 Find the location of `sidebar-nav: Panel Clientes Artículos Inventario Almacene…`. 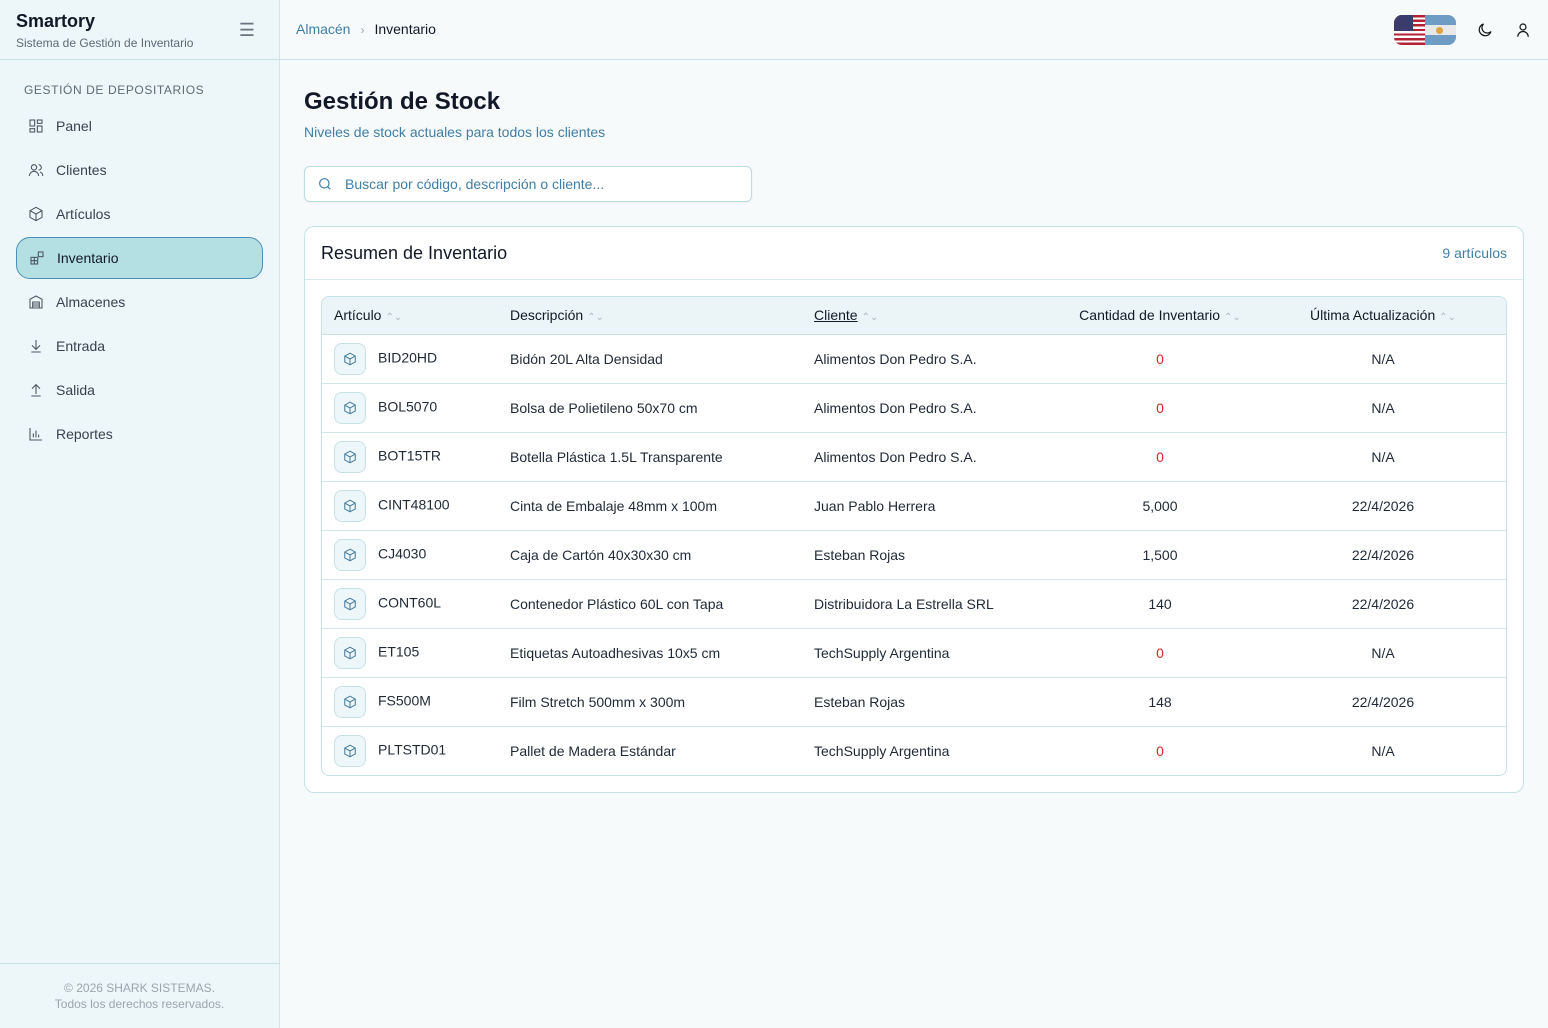

sidebar-nav: Panel Clientes Artículos Inventario Almacene… is located at coordinates (139, 280).